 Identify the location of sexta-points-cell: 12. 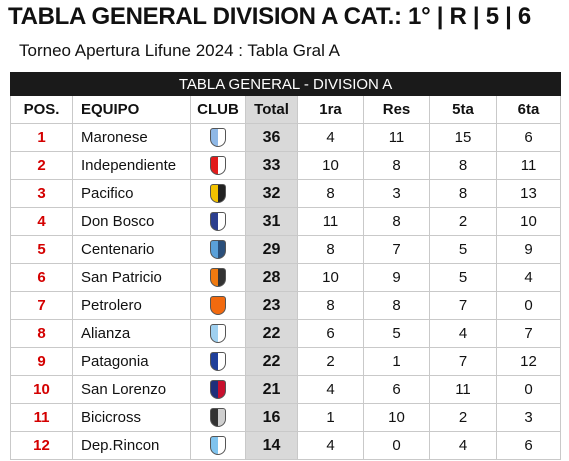
(528, 361).